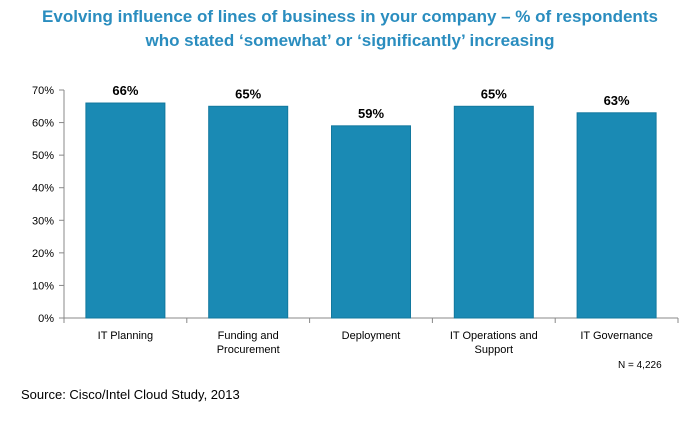 The image size is (700, 425). What do you see at coordinates (43, 91) in the screenshot?
I see `y-tick-label: 70%` at bounding box center [43, 91].